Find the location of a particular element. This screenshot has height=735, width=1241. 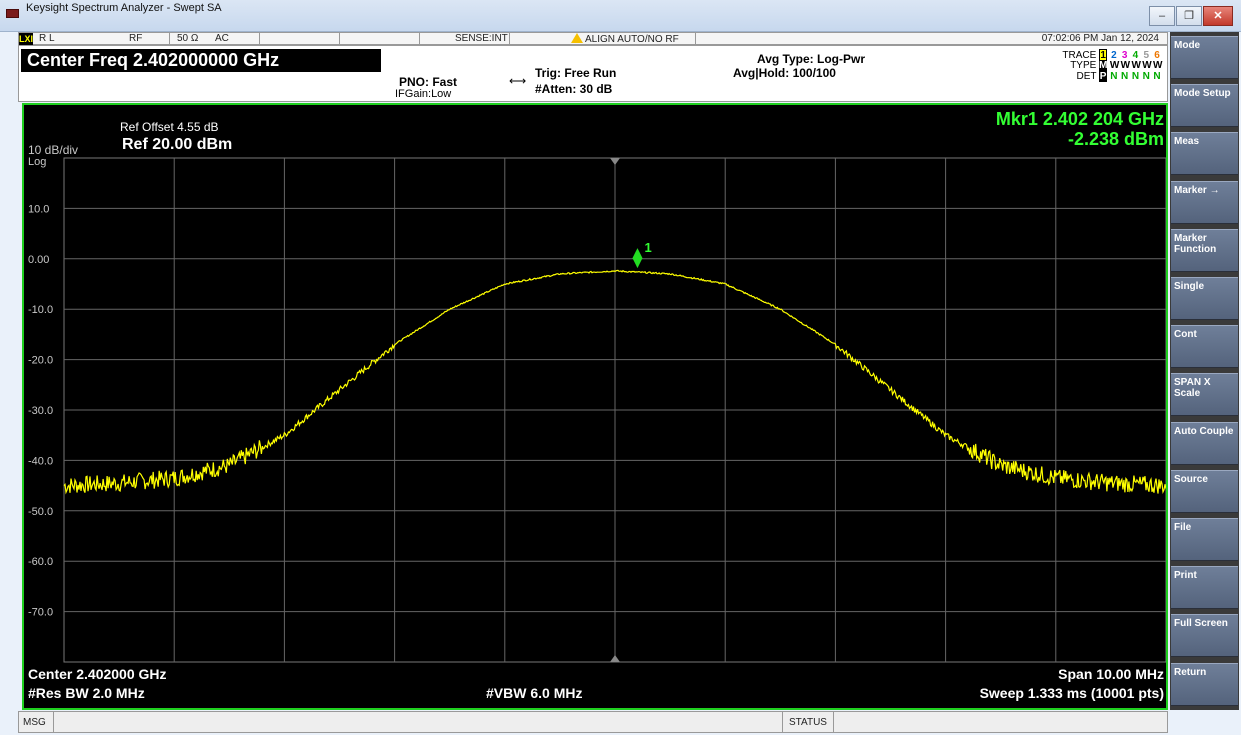

log-label: Log is located at coordinates (37, 162).